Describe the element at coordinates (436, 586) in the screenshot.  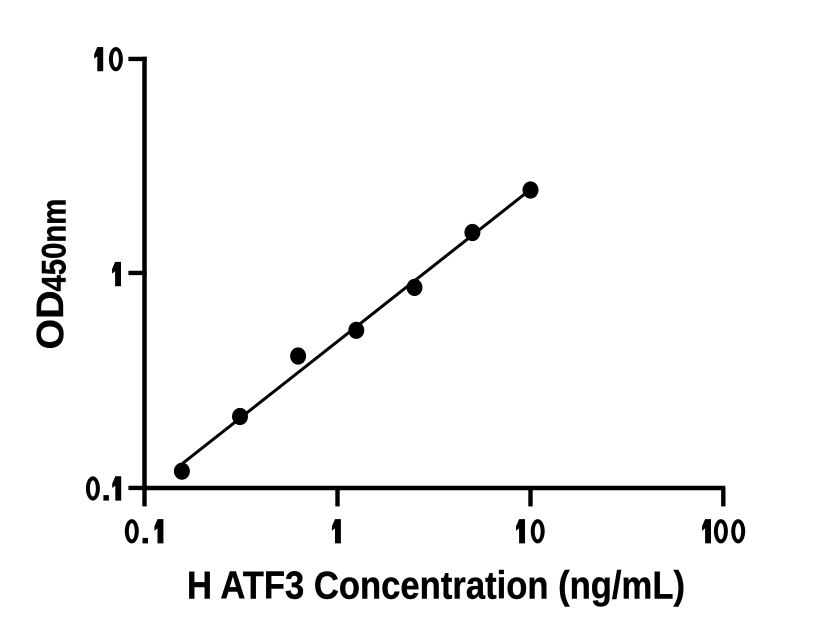
I see `svg-text: H ATF3 Concentration (ng/mL)` at that location.